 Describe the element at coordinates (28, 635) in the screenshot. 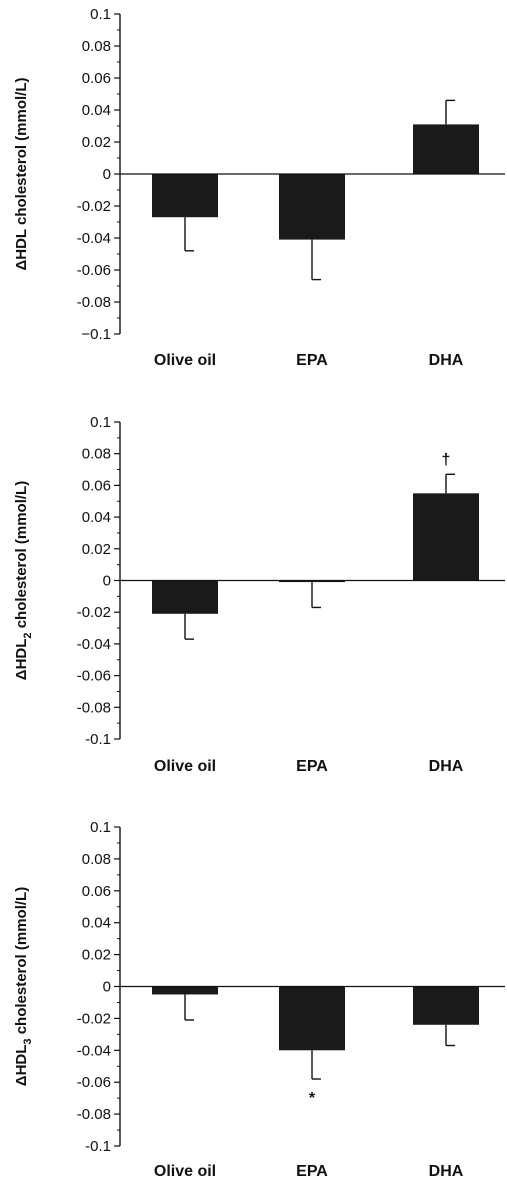

I see `y-axis-label-subscript: 2` at that location.